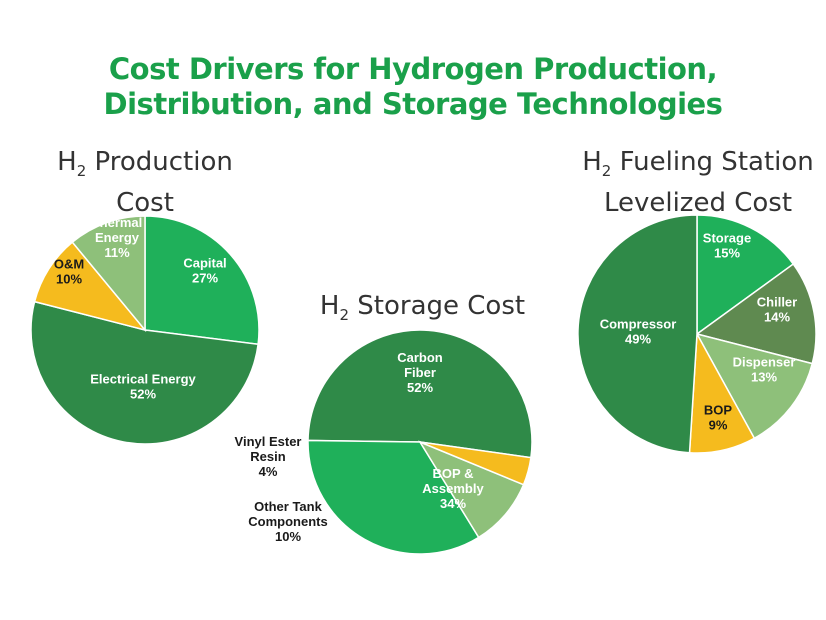  I want to click on main-title-line-1: Cost Drivers for Hydrogen Production,, so click(413, 69).